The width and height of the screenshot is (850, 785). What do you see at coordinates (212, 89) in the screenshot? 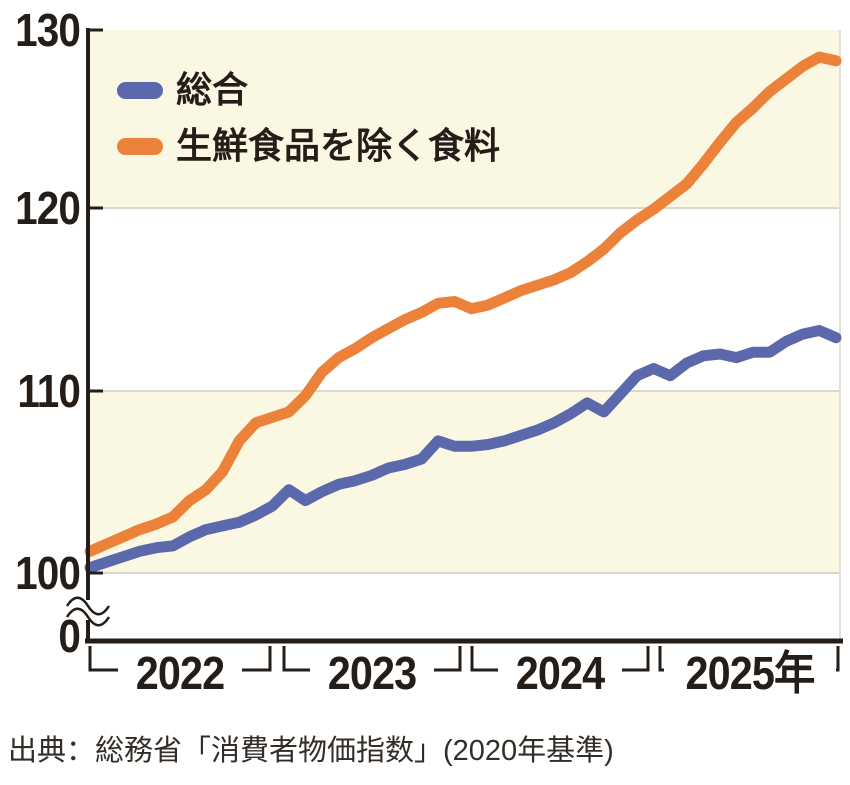
I see `legend-label-sogo: 総合` at bounding box center [212, 89].